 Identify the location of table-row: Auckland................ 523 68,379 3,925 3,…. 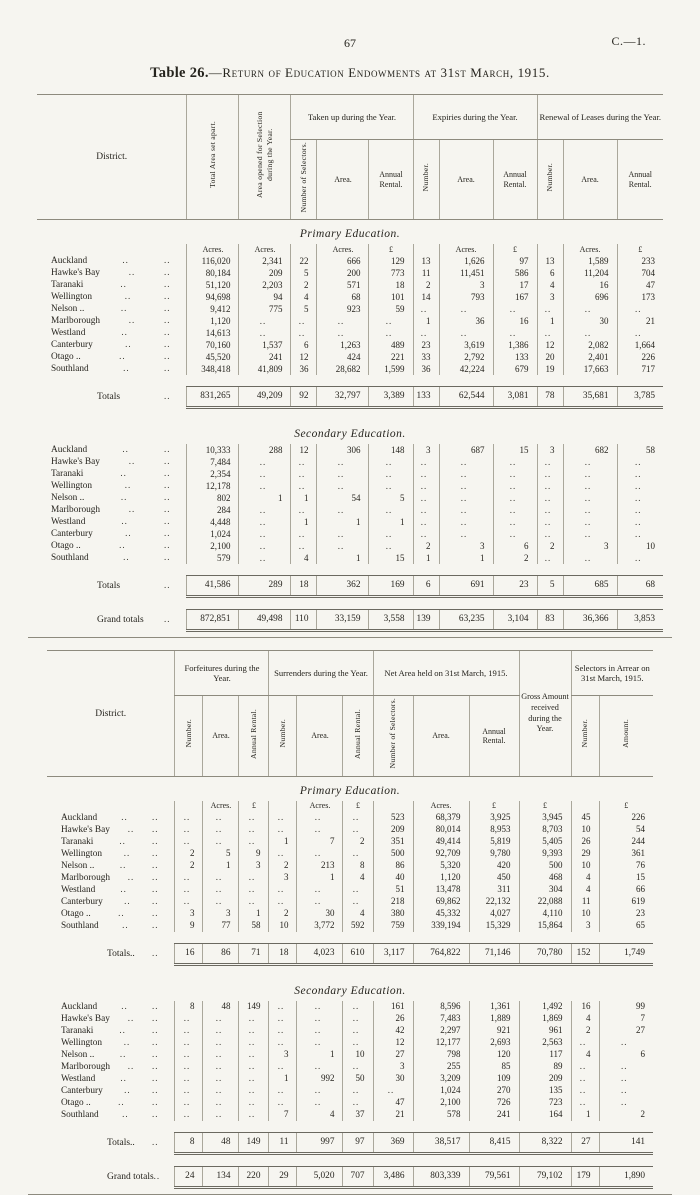
(350, 817).